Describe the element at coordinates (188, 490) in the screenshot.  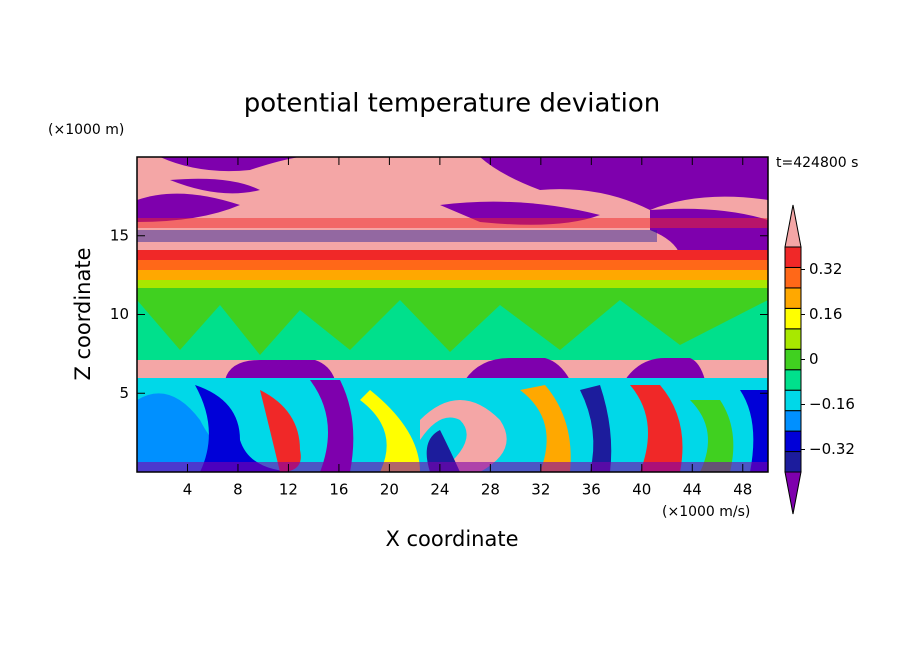
I see `x-tick-label: 4` at that location.